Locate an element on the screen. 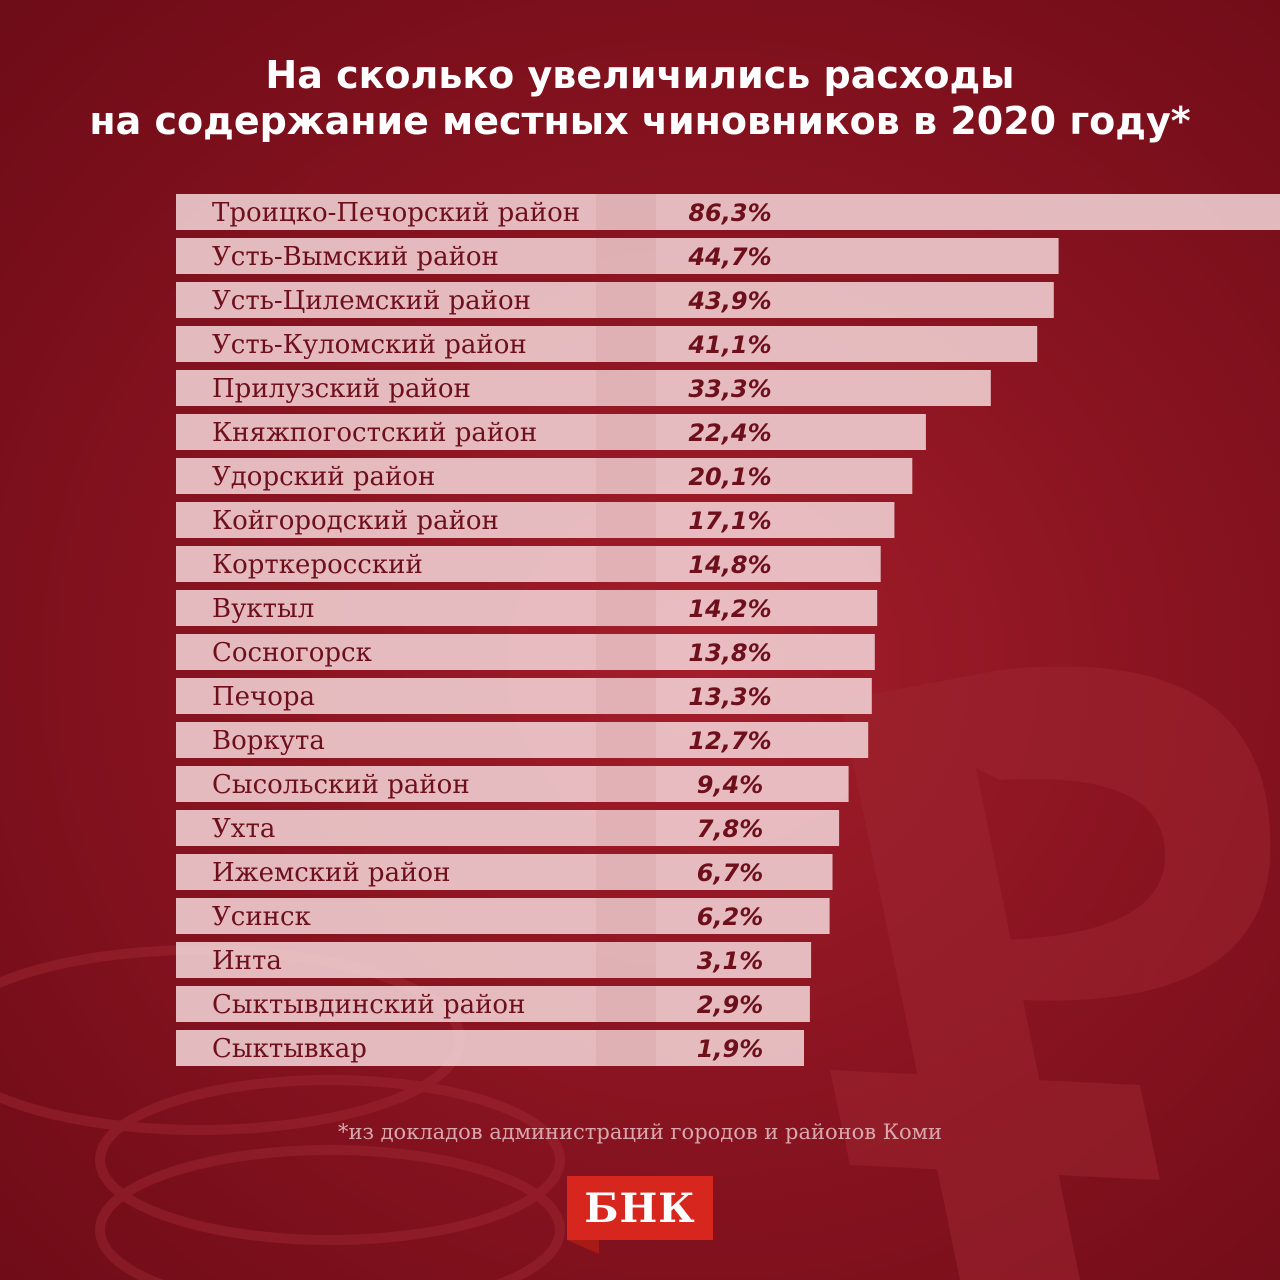 The width and height of the screenshot is (1280, 1280). bar-row: Ижемский район 6,7% is located at coordinates (504, 872).